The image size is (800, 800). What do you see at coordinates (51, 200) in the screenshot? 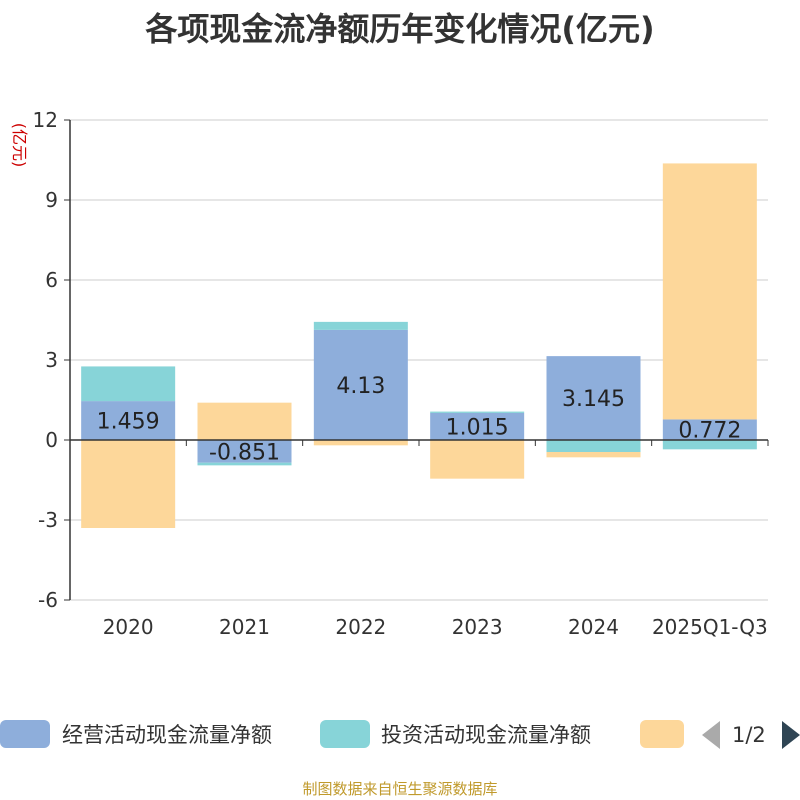
I see `y-tick-label: 9` at bounding box center [51, 200].